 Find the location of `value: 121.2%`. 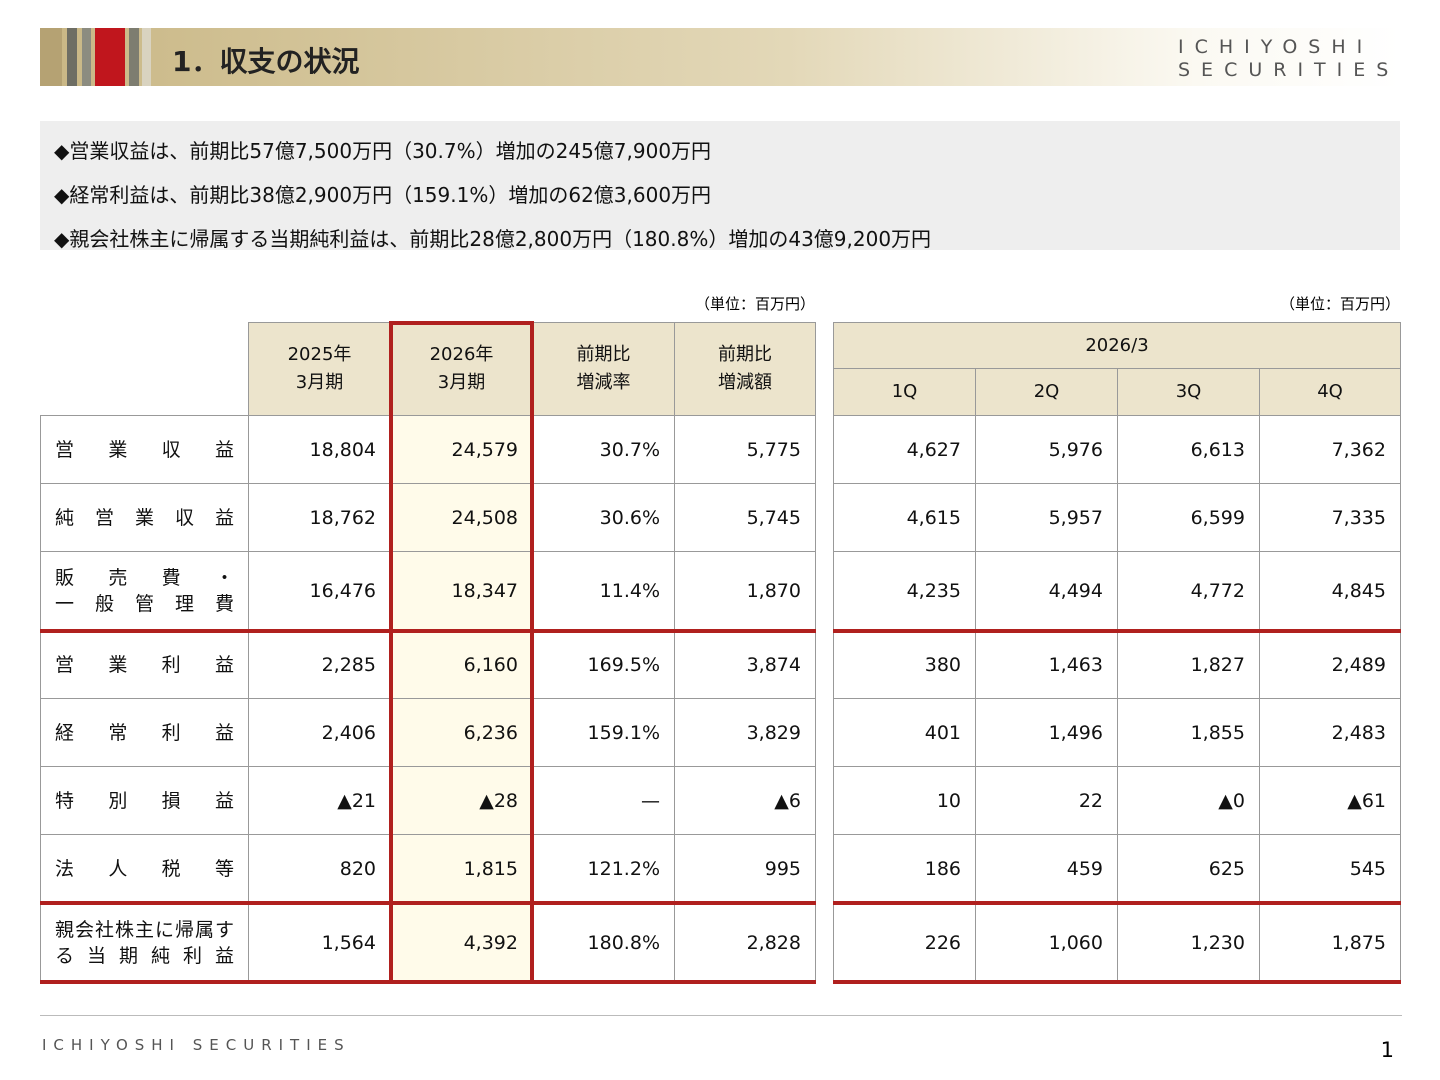

value: 121.2% is located at coordinates (623, 868).